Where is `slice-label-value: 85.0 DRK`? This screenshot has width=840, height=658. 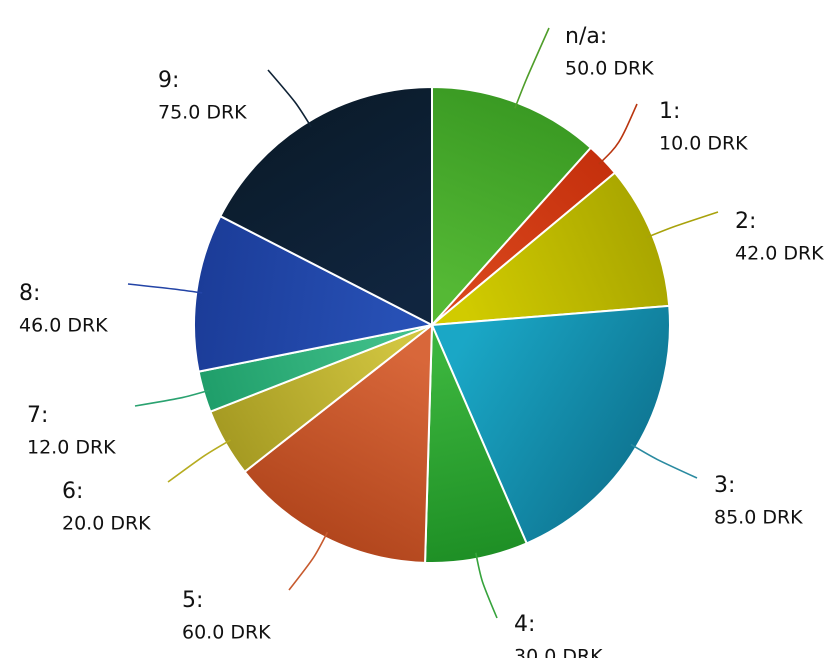 slice-label-value: 85.0 DRK is located at coordinates (758, 518).